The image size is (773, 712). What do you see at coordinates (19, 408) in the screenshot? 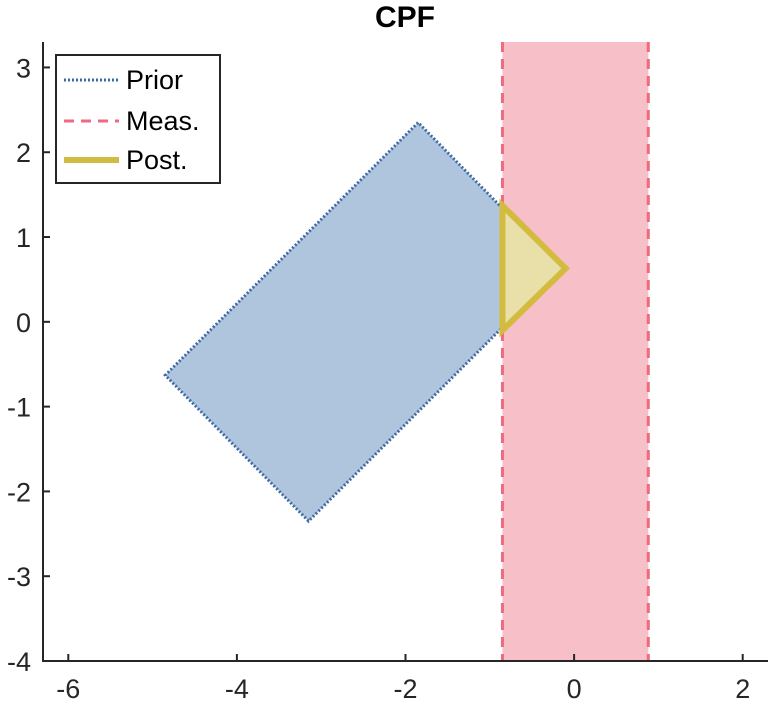
I see `y-tick-label: -1` at bounding box center [19, 408].